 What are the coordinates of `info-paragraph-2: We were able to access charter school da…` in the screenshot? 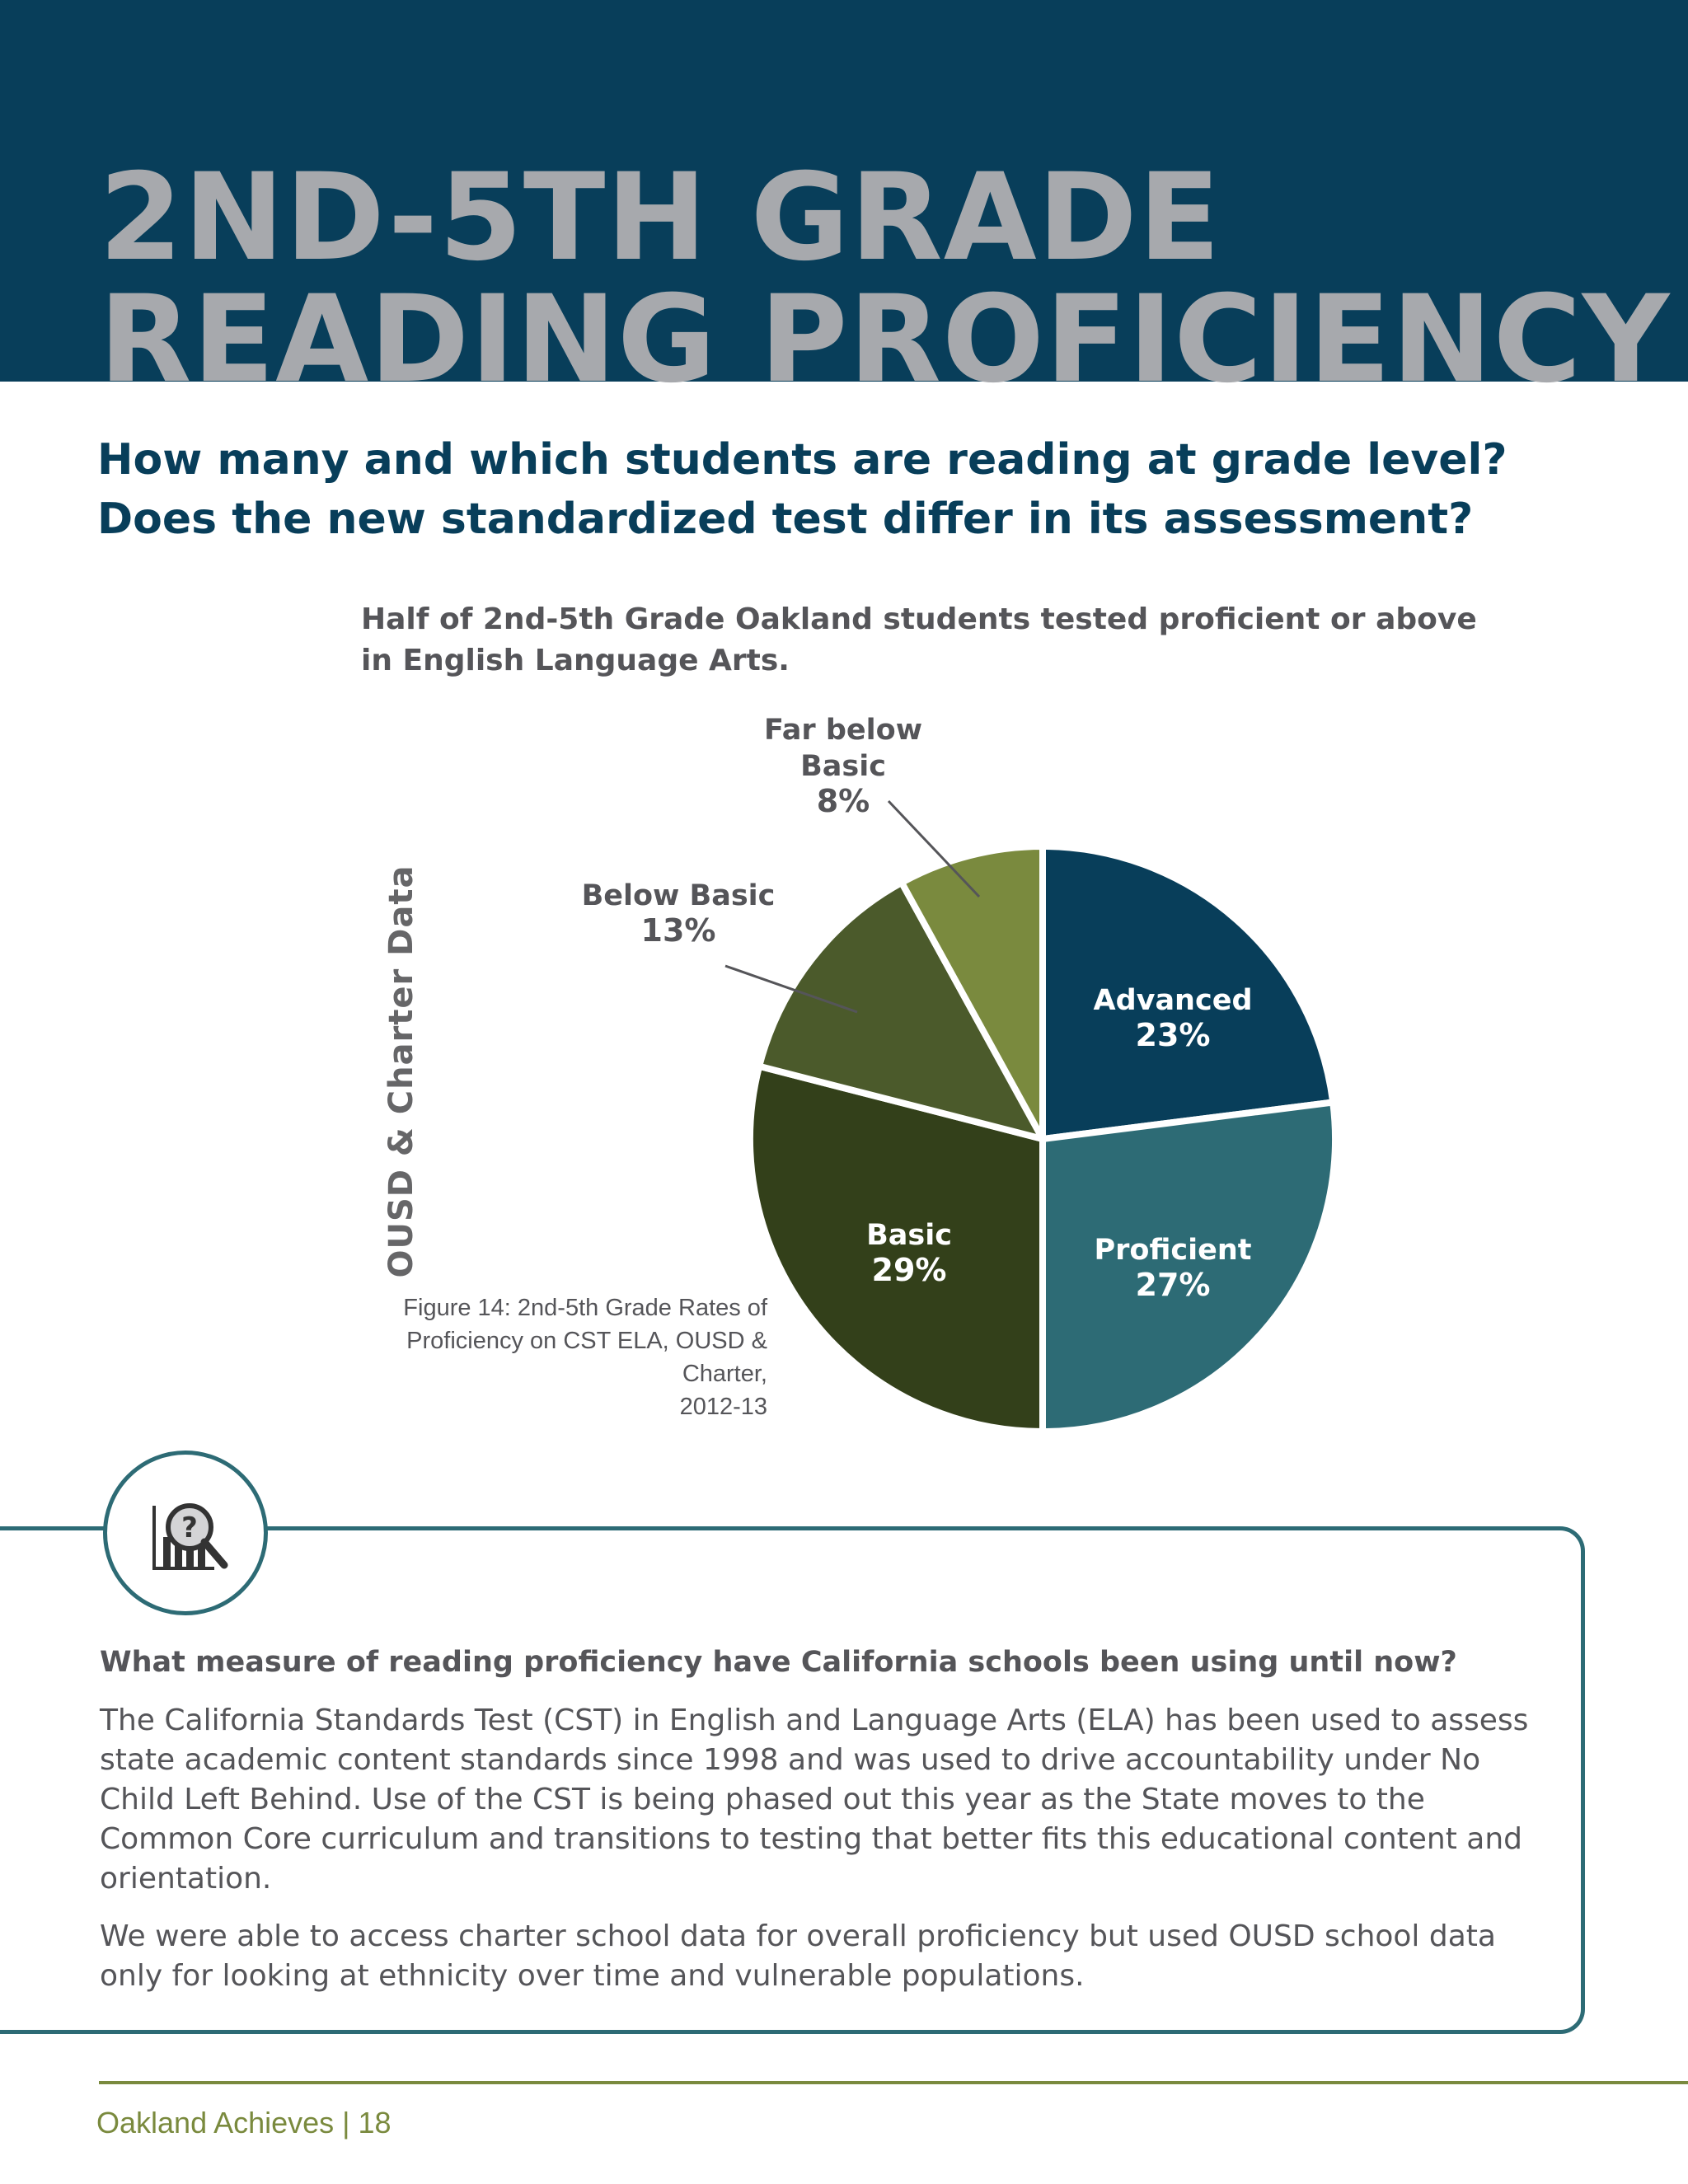 It's located at (798, 1956).